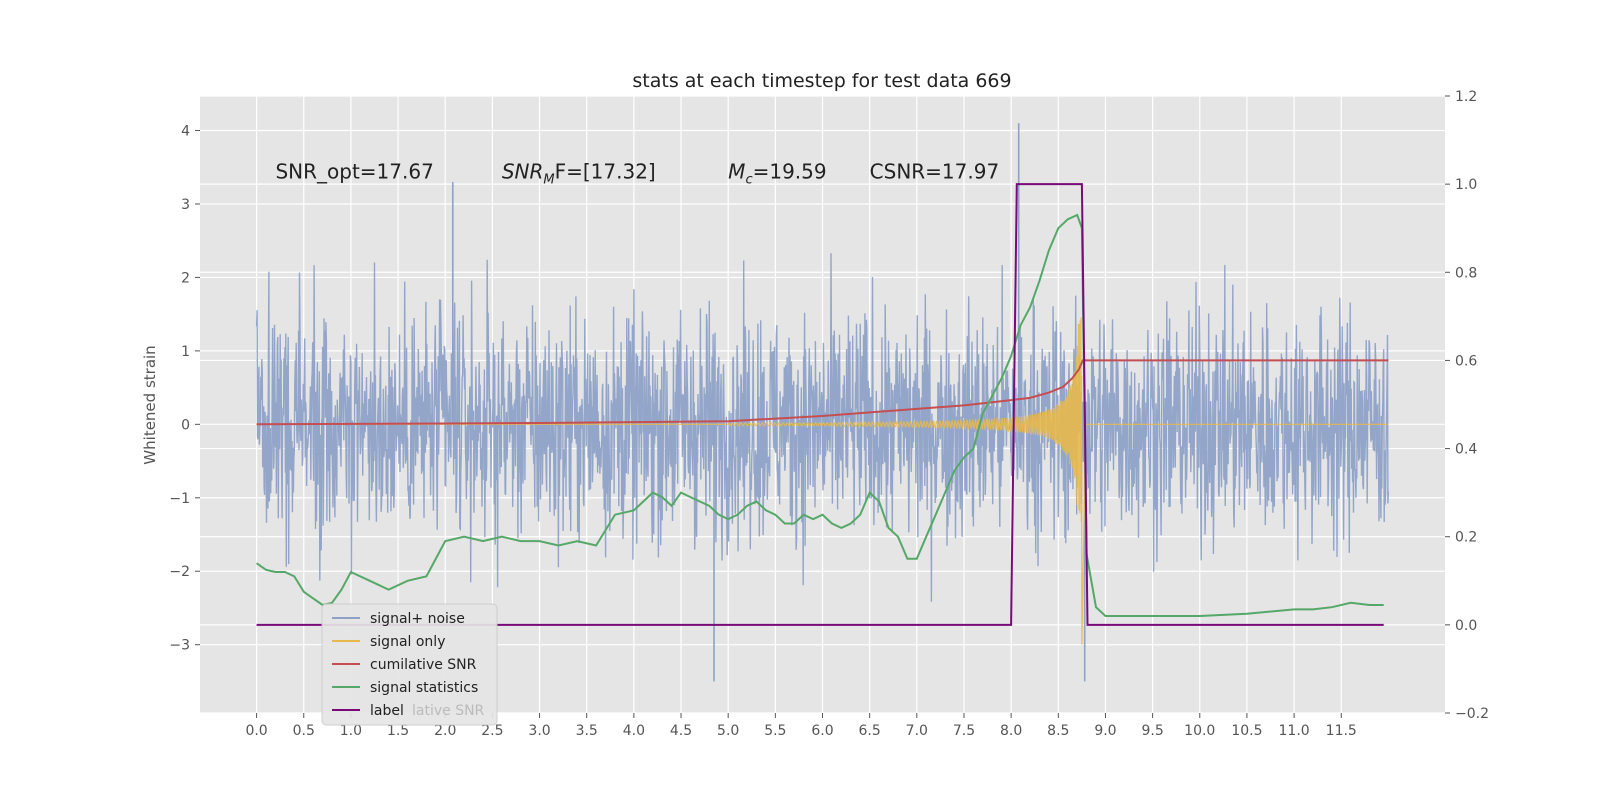 Image resolution: width=1600 pixels, height=800 pixels. Describe the element at coordinates (1466, 450) in the screenshot. I see `y2-tick-label: 0.4` at that location.